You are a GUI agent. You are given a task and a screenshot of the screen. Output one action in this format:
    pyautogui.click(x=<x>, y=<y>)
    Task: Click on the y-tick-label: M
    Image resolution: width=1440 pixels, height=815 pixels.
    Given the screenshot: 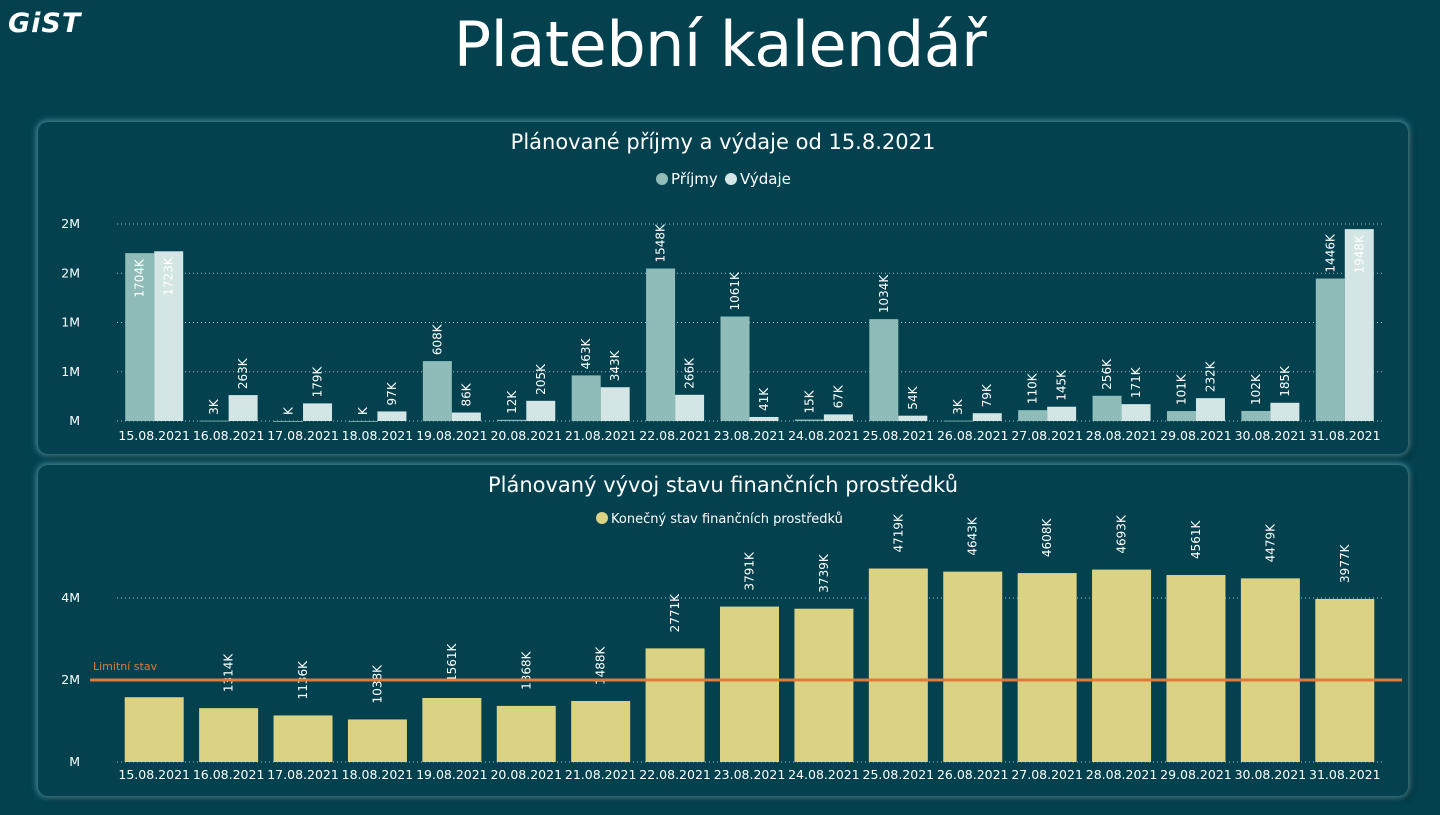 What is the action you would take?
    pyautogui.click(x=74, y=420)
    